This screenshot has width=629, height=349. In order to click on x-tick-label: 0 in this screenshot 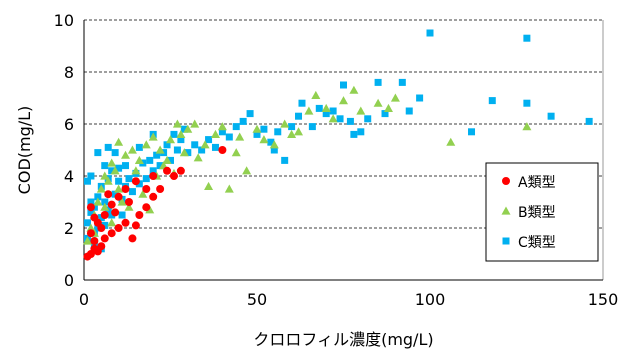, I will do `click(84, 299)`.